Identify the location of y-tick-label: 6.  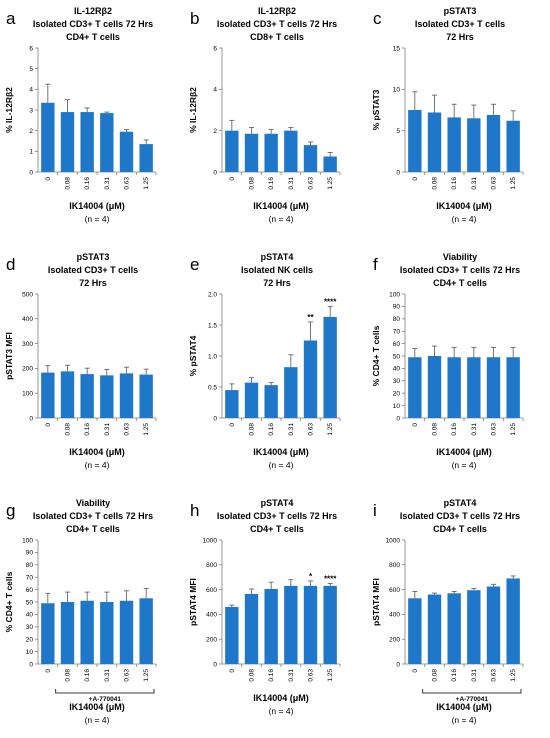
(215, 48).